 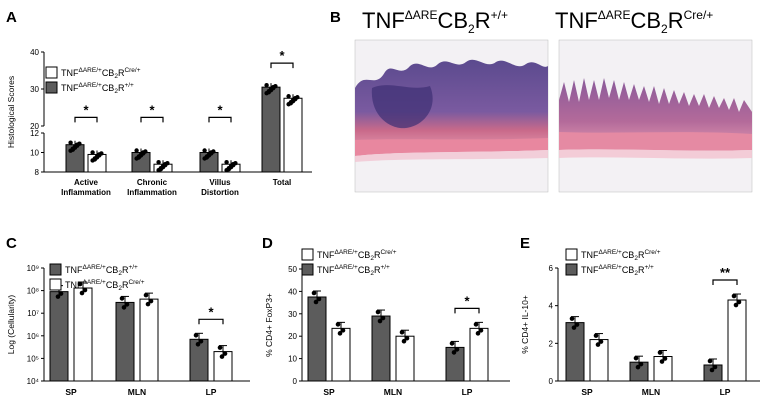 I want to click on legend-label-e-1-part-4: R, so click(x=641, y=270).